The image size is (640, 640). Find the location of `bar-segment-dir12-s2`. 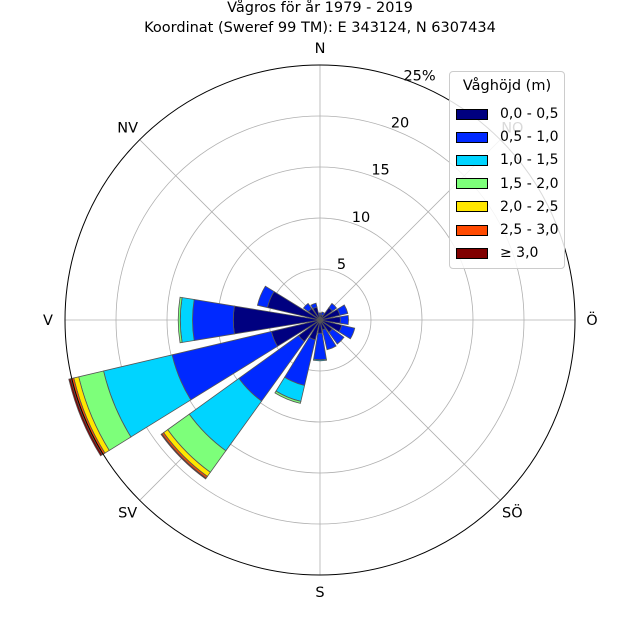

bar-segment-dir12-s2 is located at coordinates (187, 320).